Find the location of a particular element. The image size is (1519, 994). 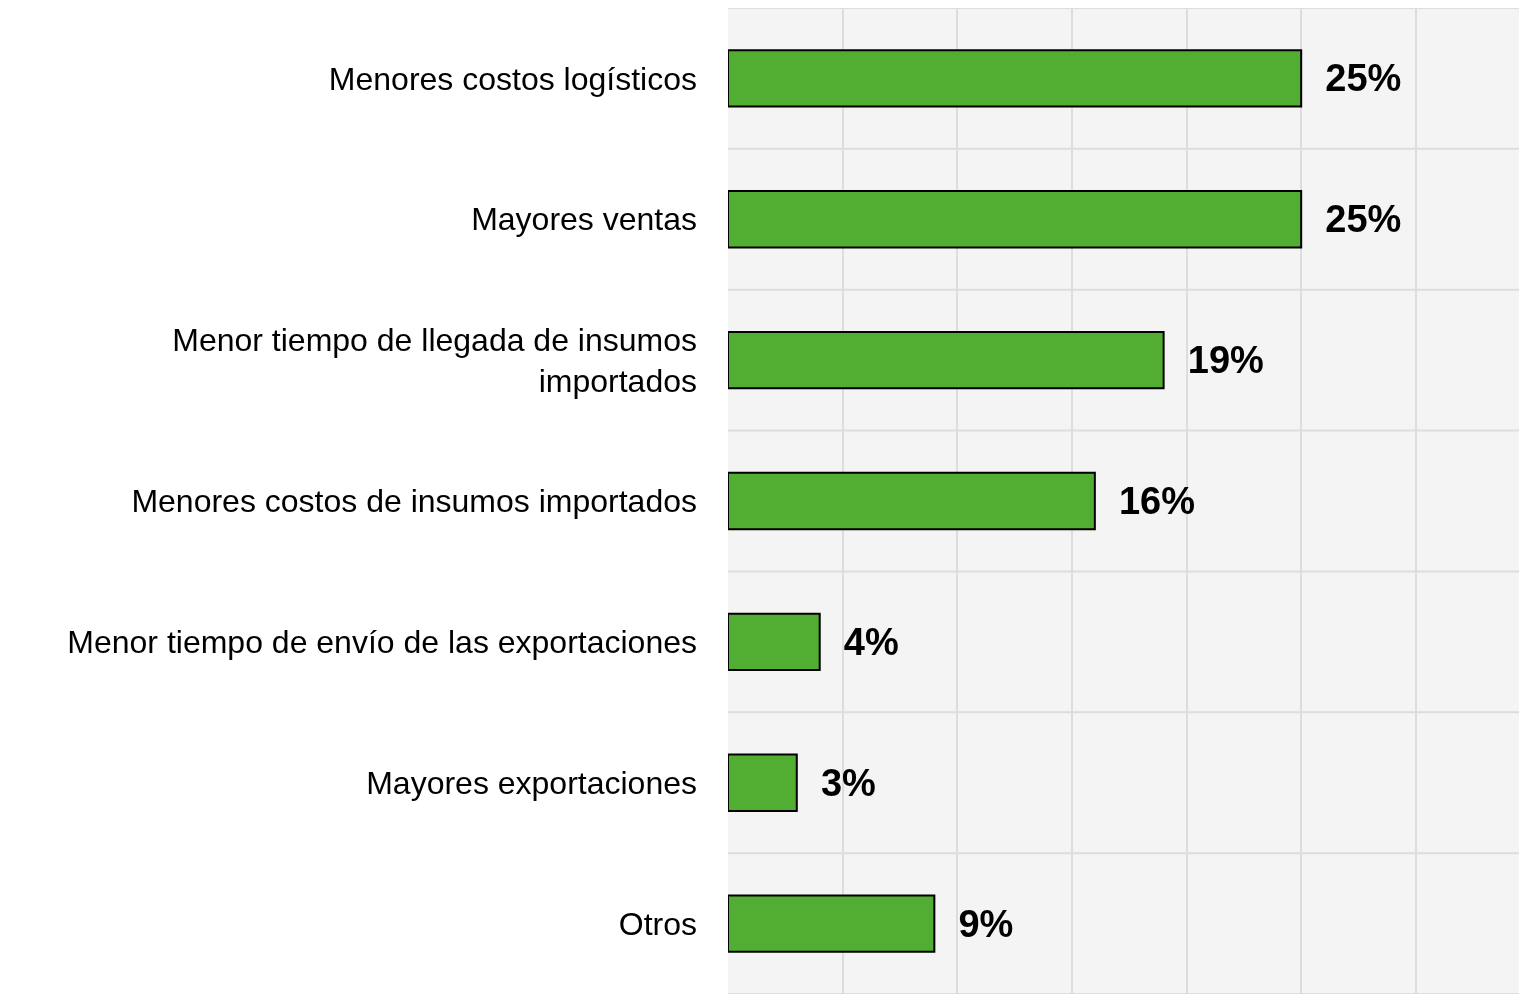

y-tick-label: Menores costos logísticos is located at coordinates (512, 78).